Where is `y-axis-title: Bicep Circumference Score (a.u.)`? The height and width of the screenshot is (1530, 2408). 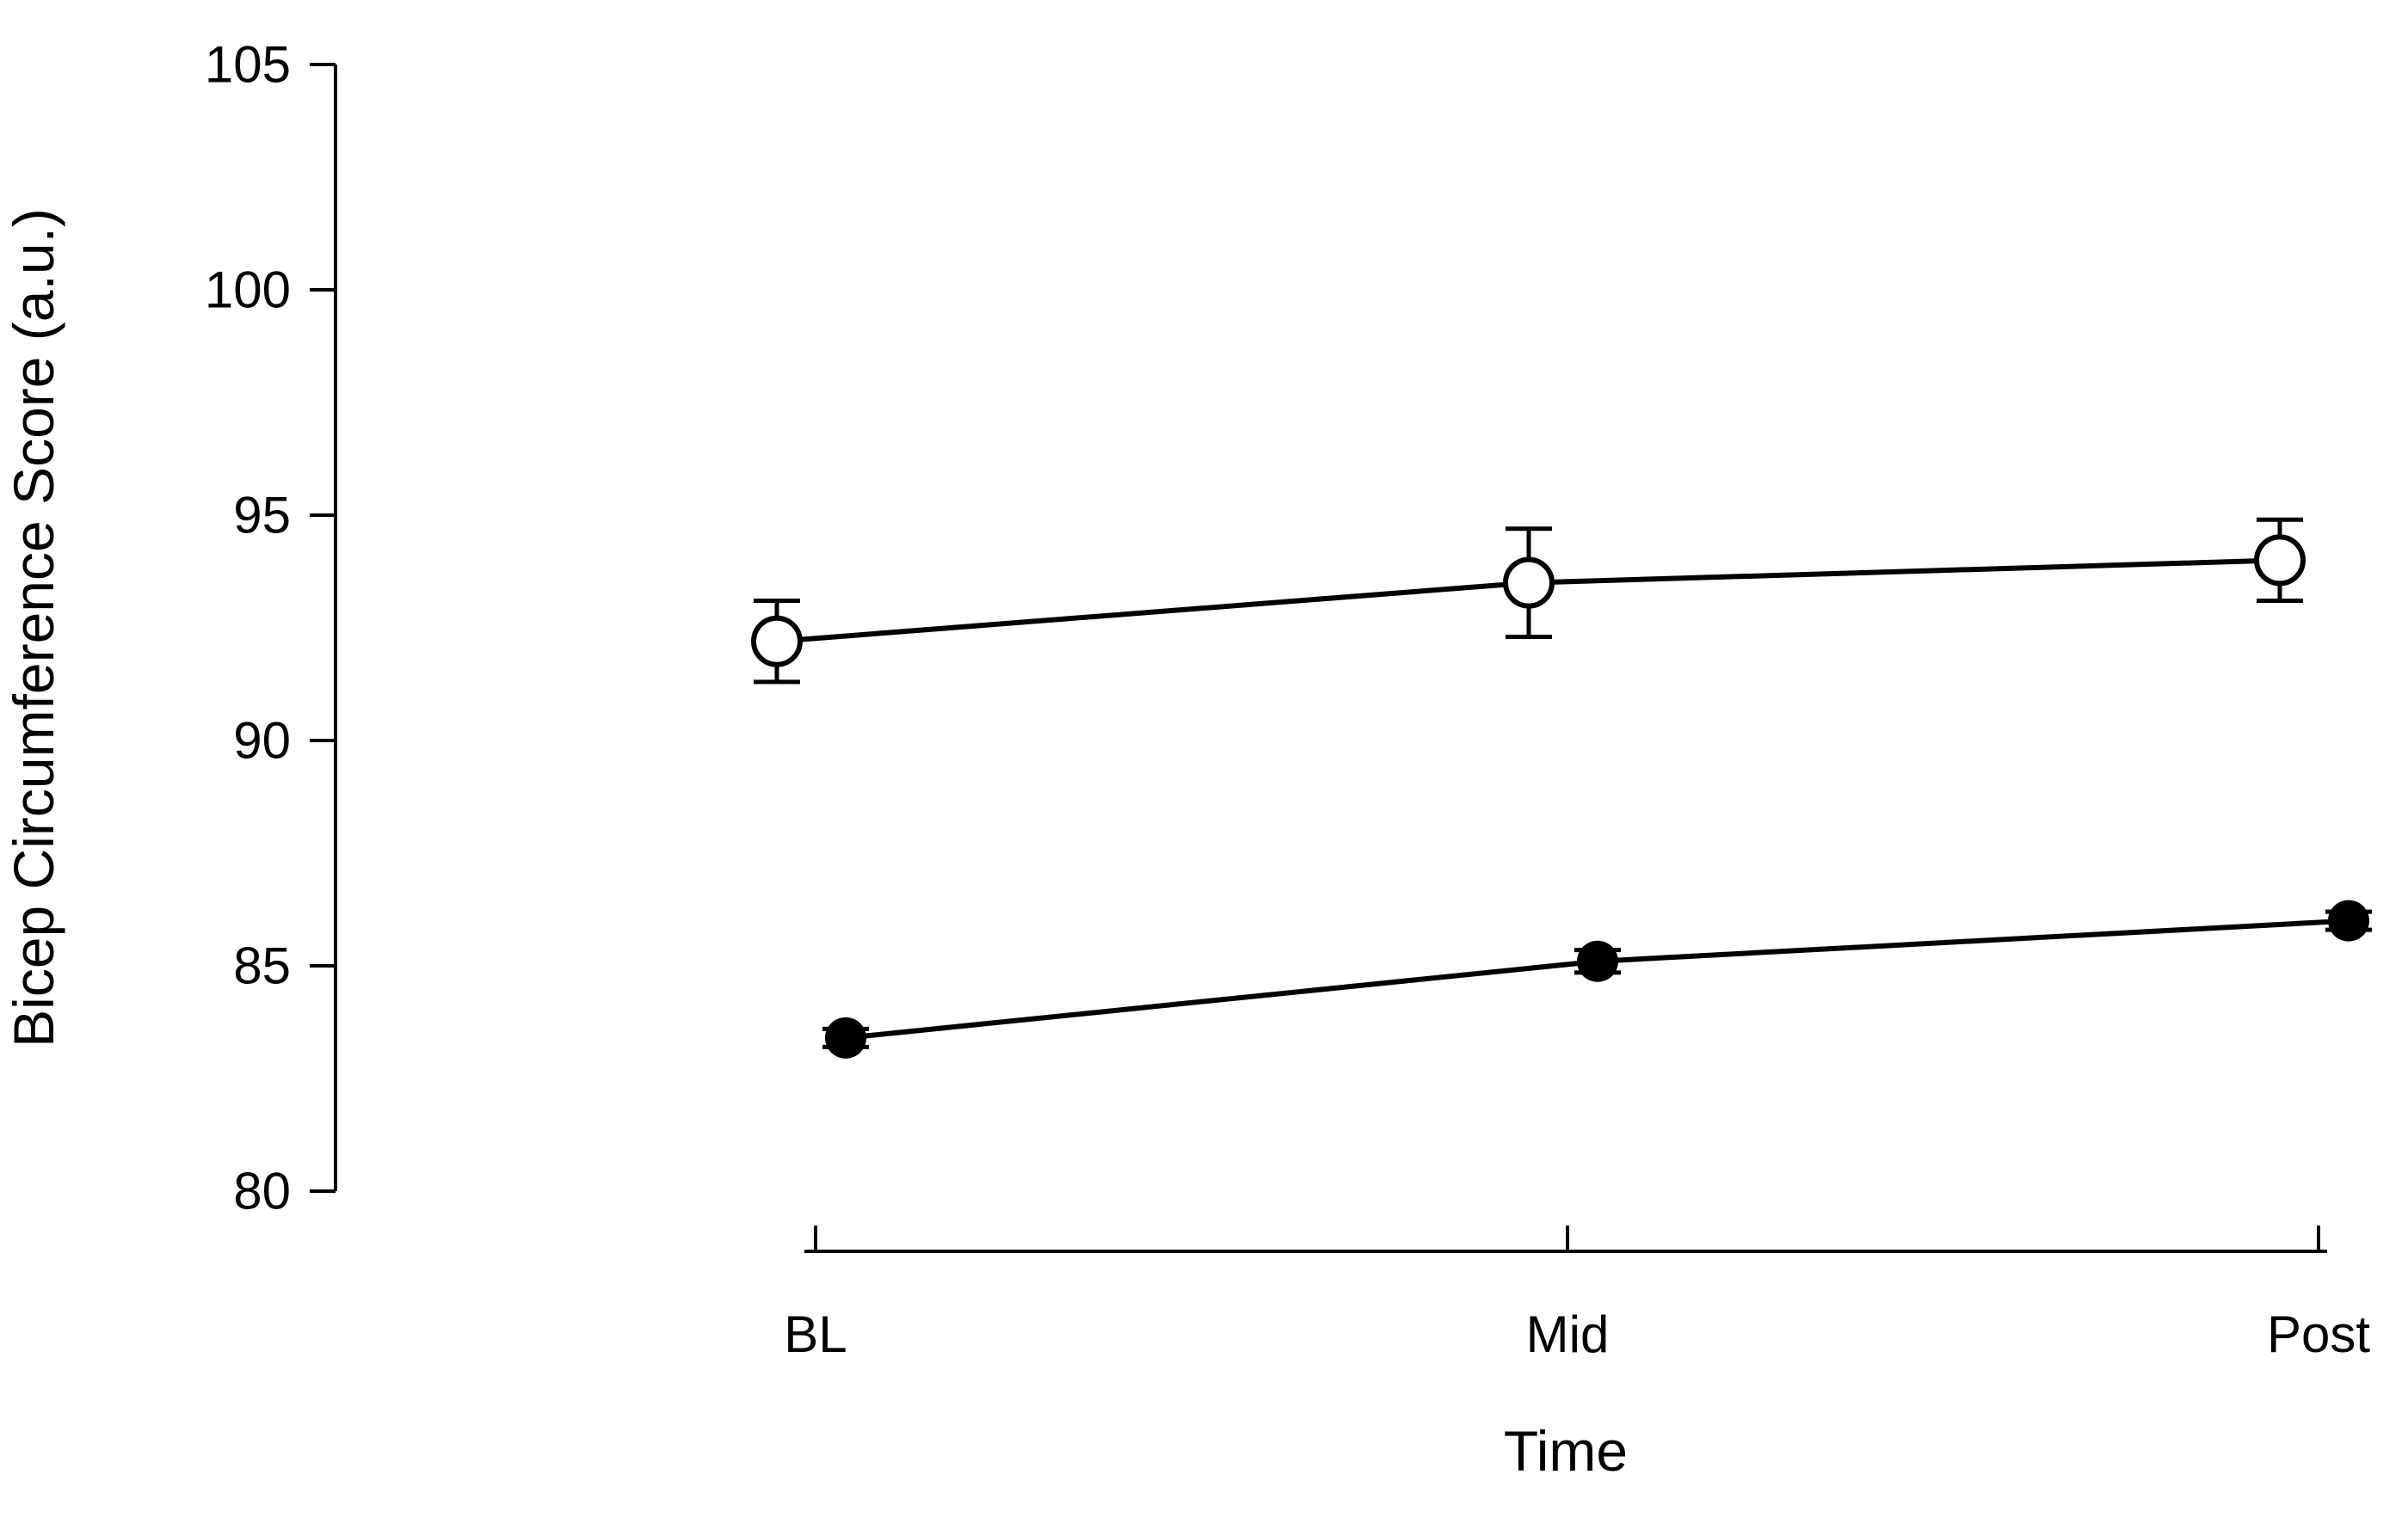 y-axis-title: Bicep Circumference Score (a.u.) is located at coordinates (33, 628).